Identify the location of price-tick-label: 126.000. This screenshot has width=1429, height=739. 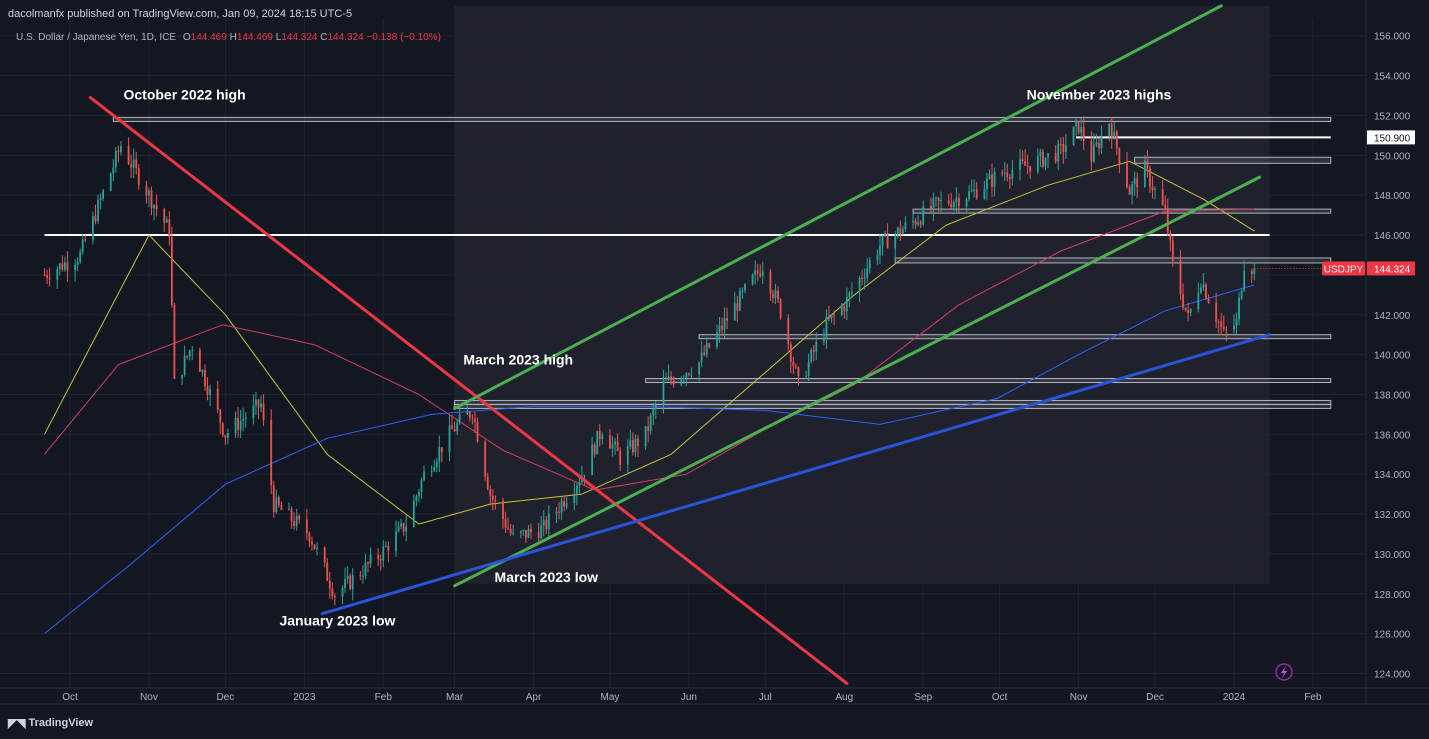
(1392, 635).